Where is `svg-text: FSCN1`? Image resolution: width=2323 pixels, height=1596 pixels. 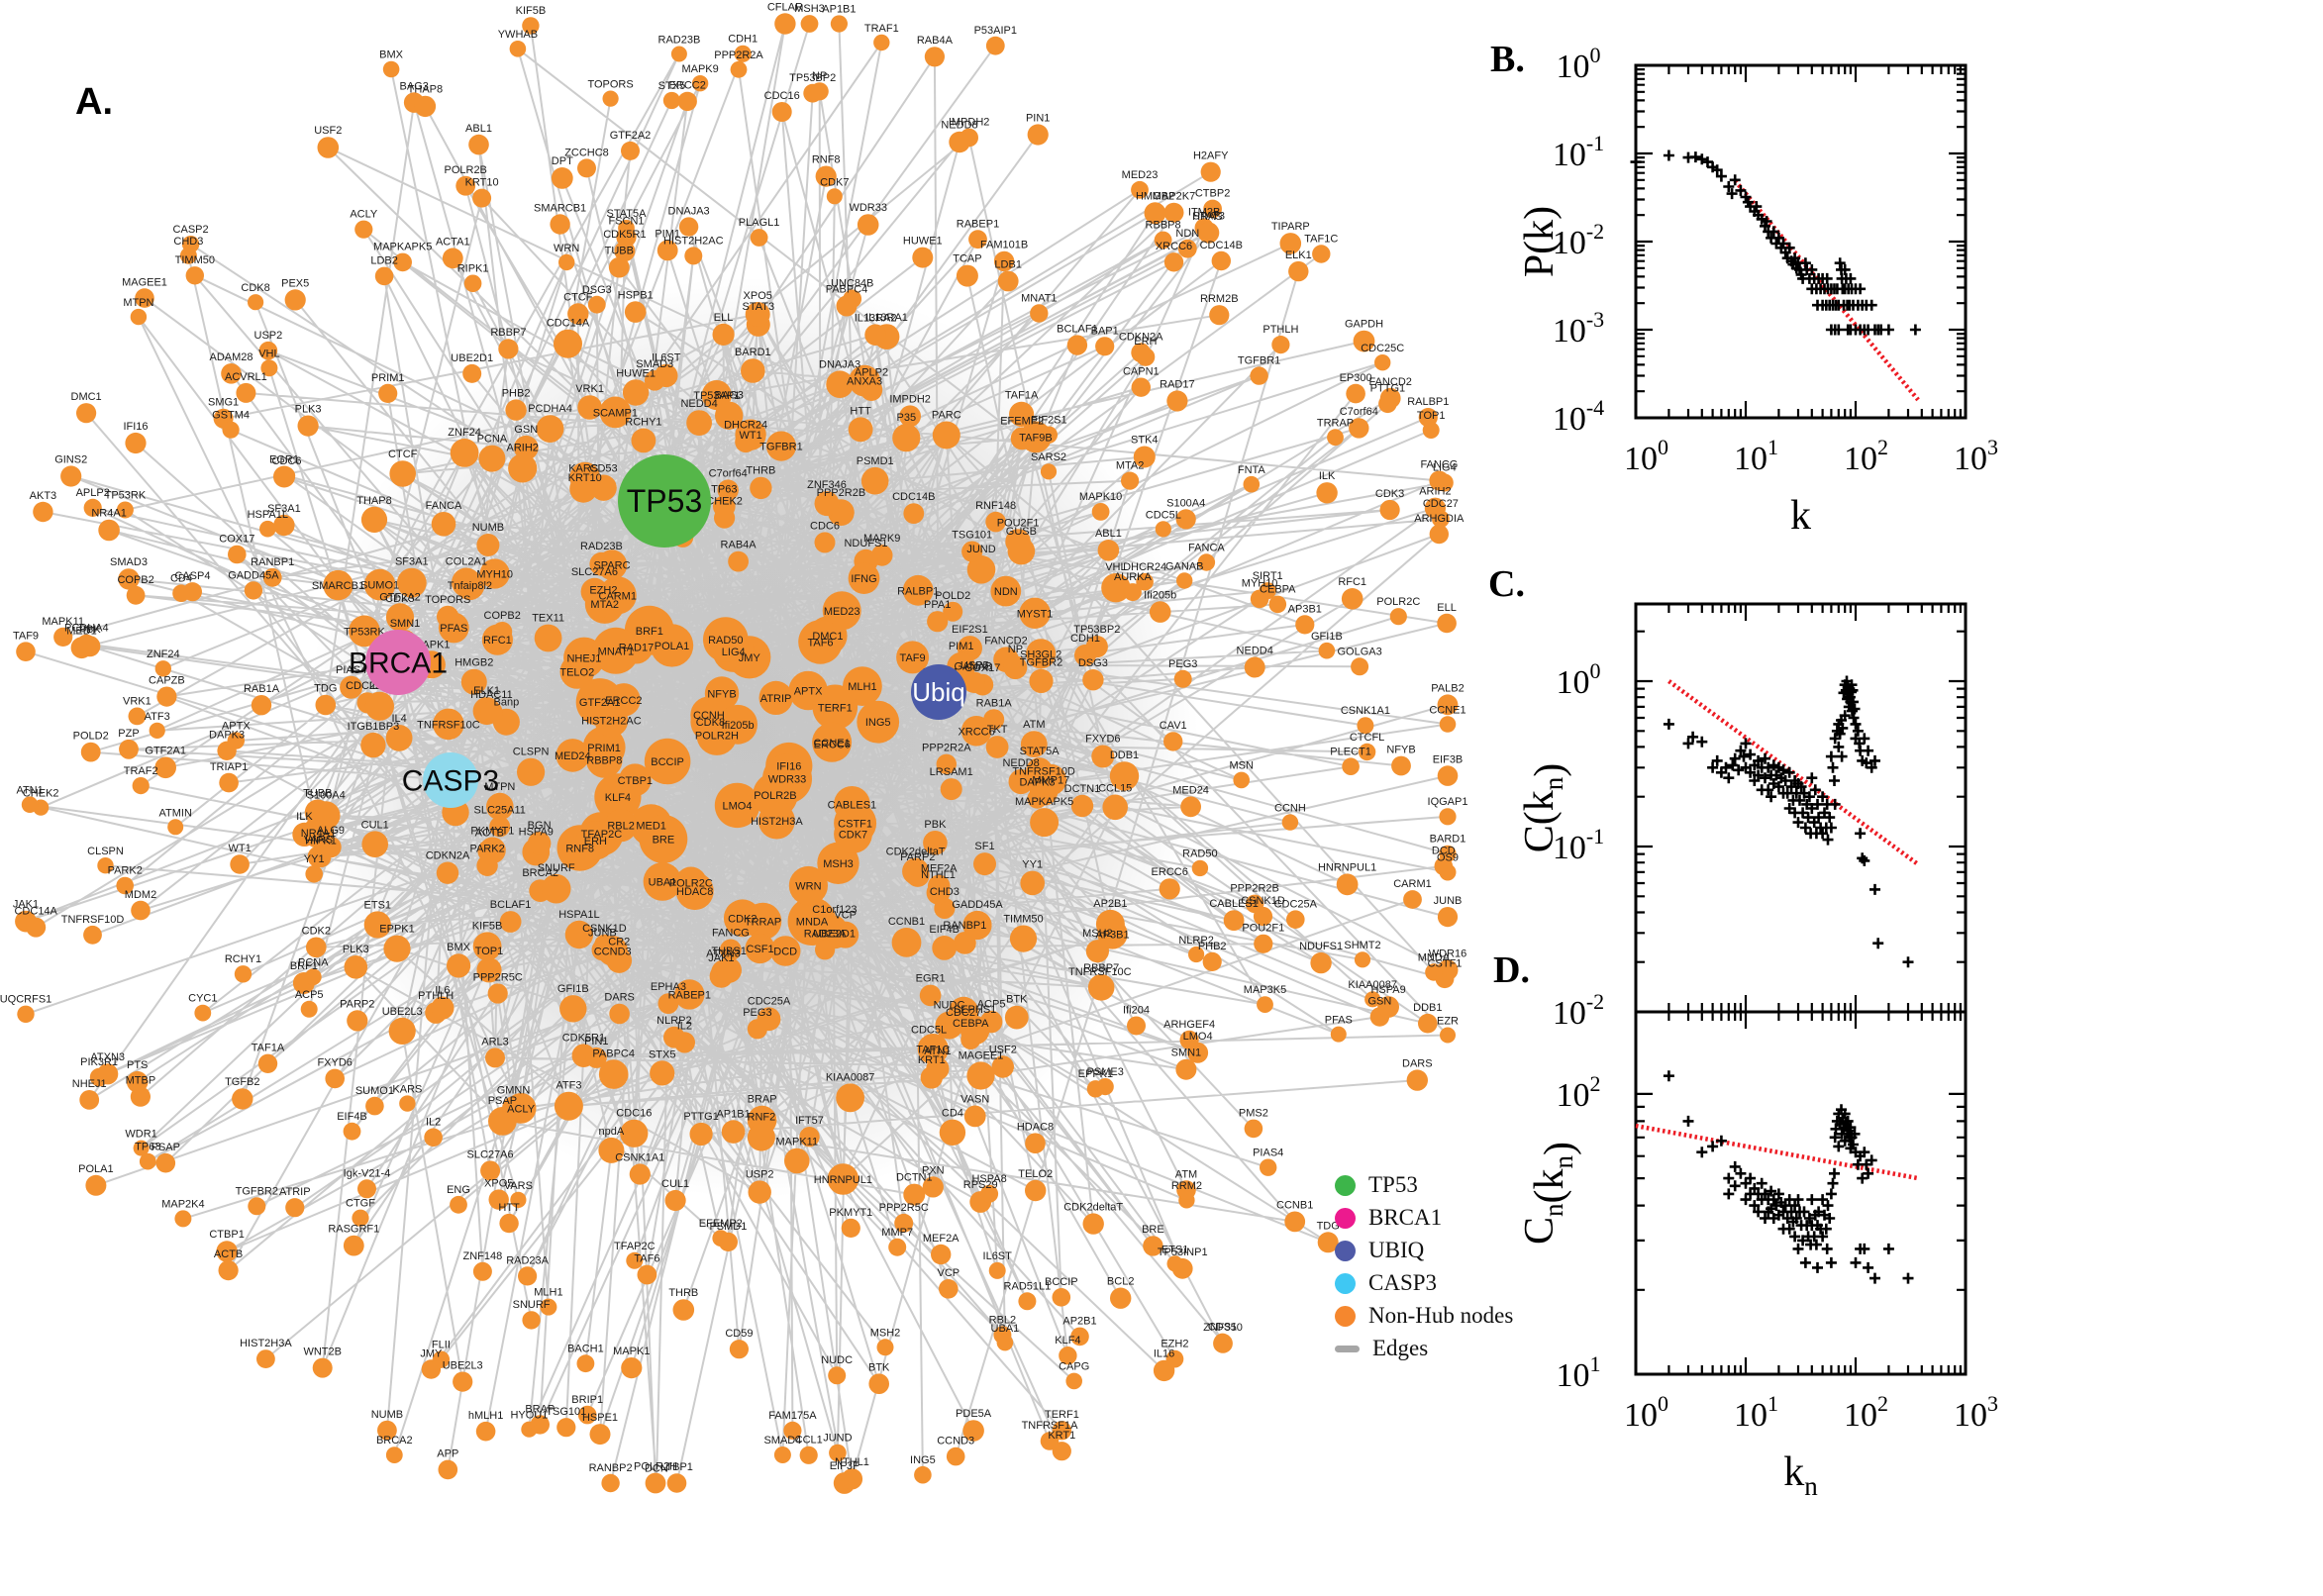 svg-text: FSCN1 is located at coordinates (626, 221).